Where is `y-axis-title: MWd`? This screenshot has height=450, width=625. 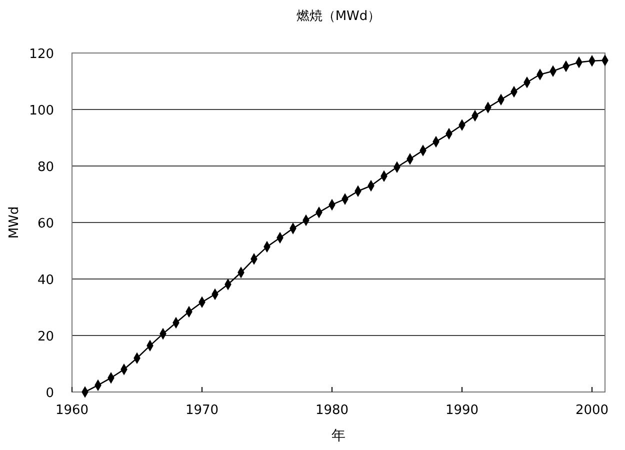 y-axis-title: MWd is located at coordinates (14, 222).